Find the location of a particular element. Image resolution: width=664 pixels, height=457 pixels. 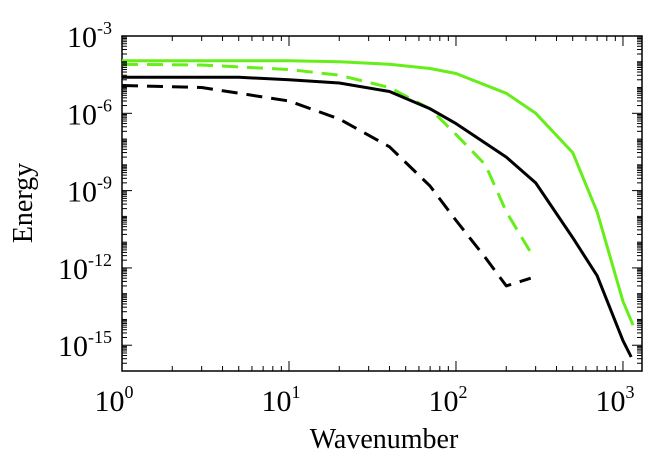

y-tick-label: 10⁻⁹ is located at coordinates (89, 191).